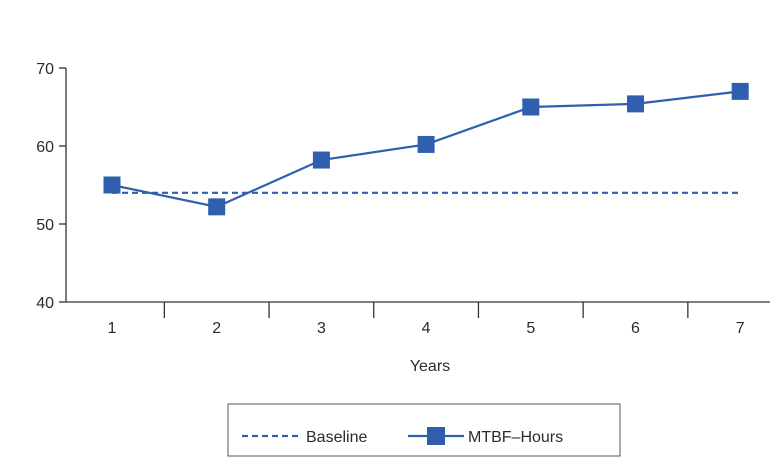 The image size is (780, 464). I want to click on legend-box, so click(424, 430).